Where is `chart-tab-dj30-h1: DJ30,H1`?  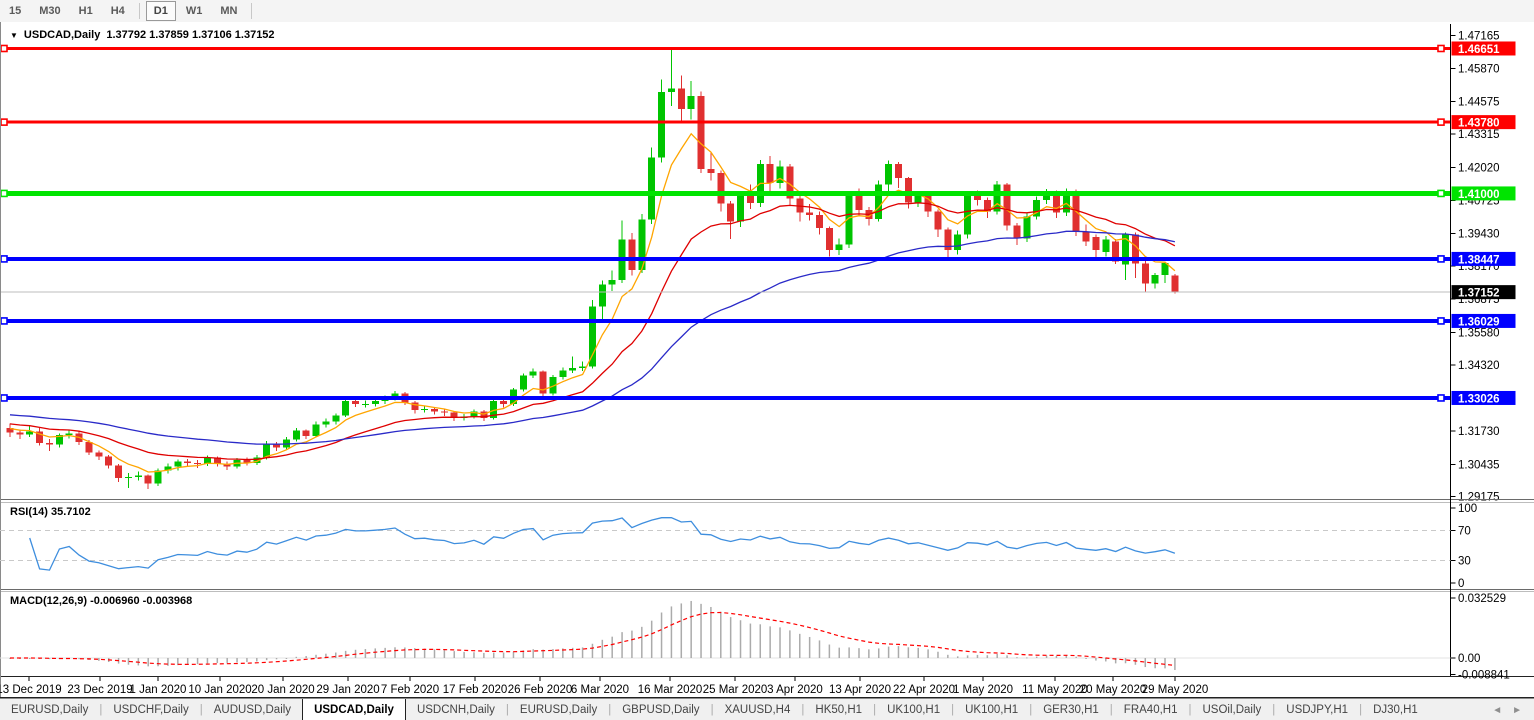
chart-tab-dj30-h1: DJ30,H1 is located at coordinates (1395, 710).